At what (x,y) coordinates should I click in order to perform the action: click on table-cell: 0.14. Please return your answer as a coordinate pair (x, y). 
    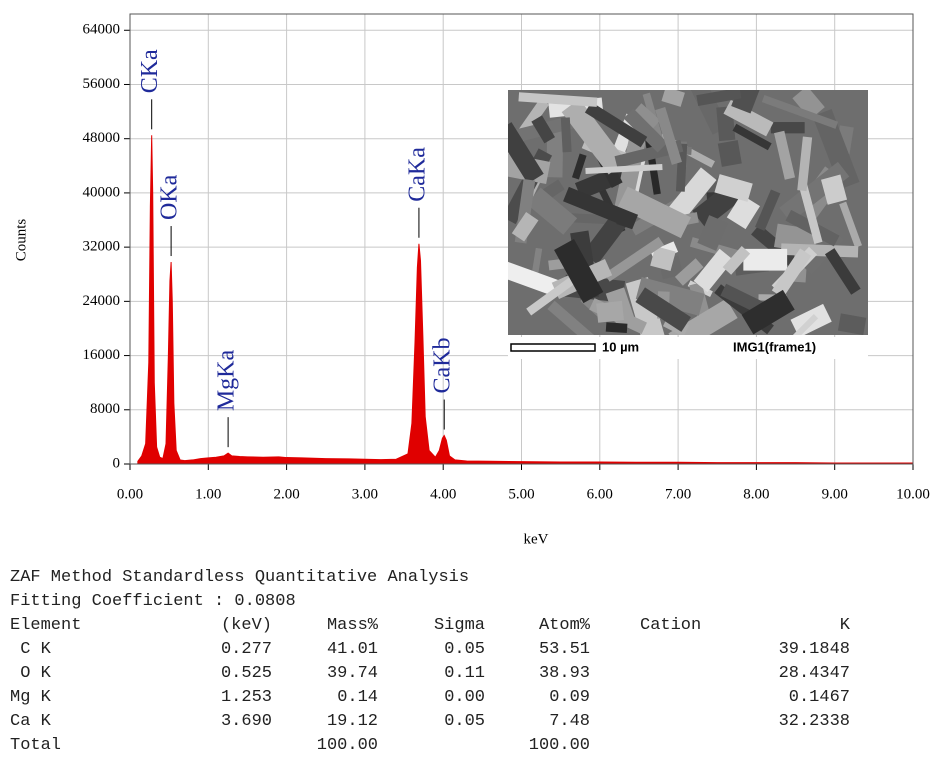
    Looking at the image, I should click on (357, 697).